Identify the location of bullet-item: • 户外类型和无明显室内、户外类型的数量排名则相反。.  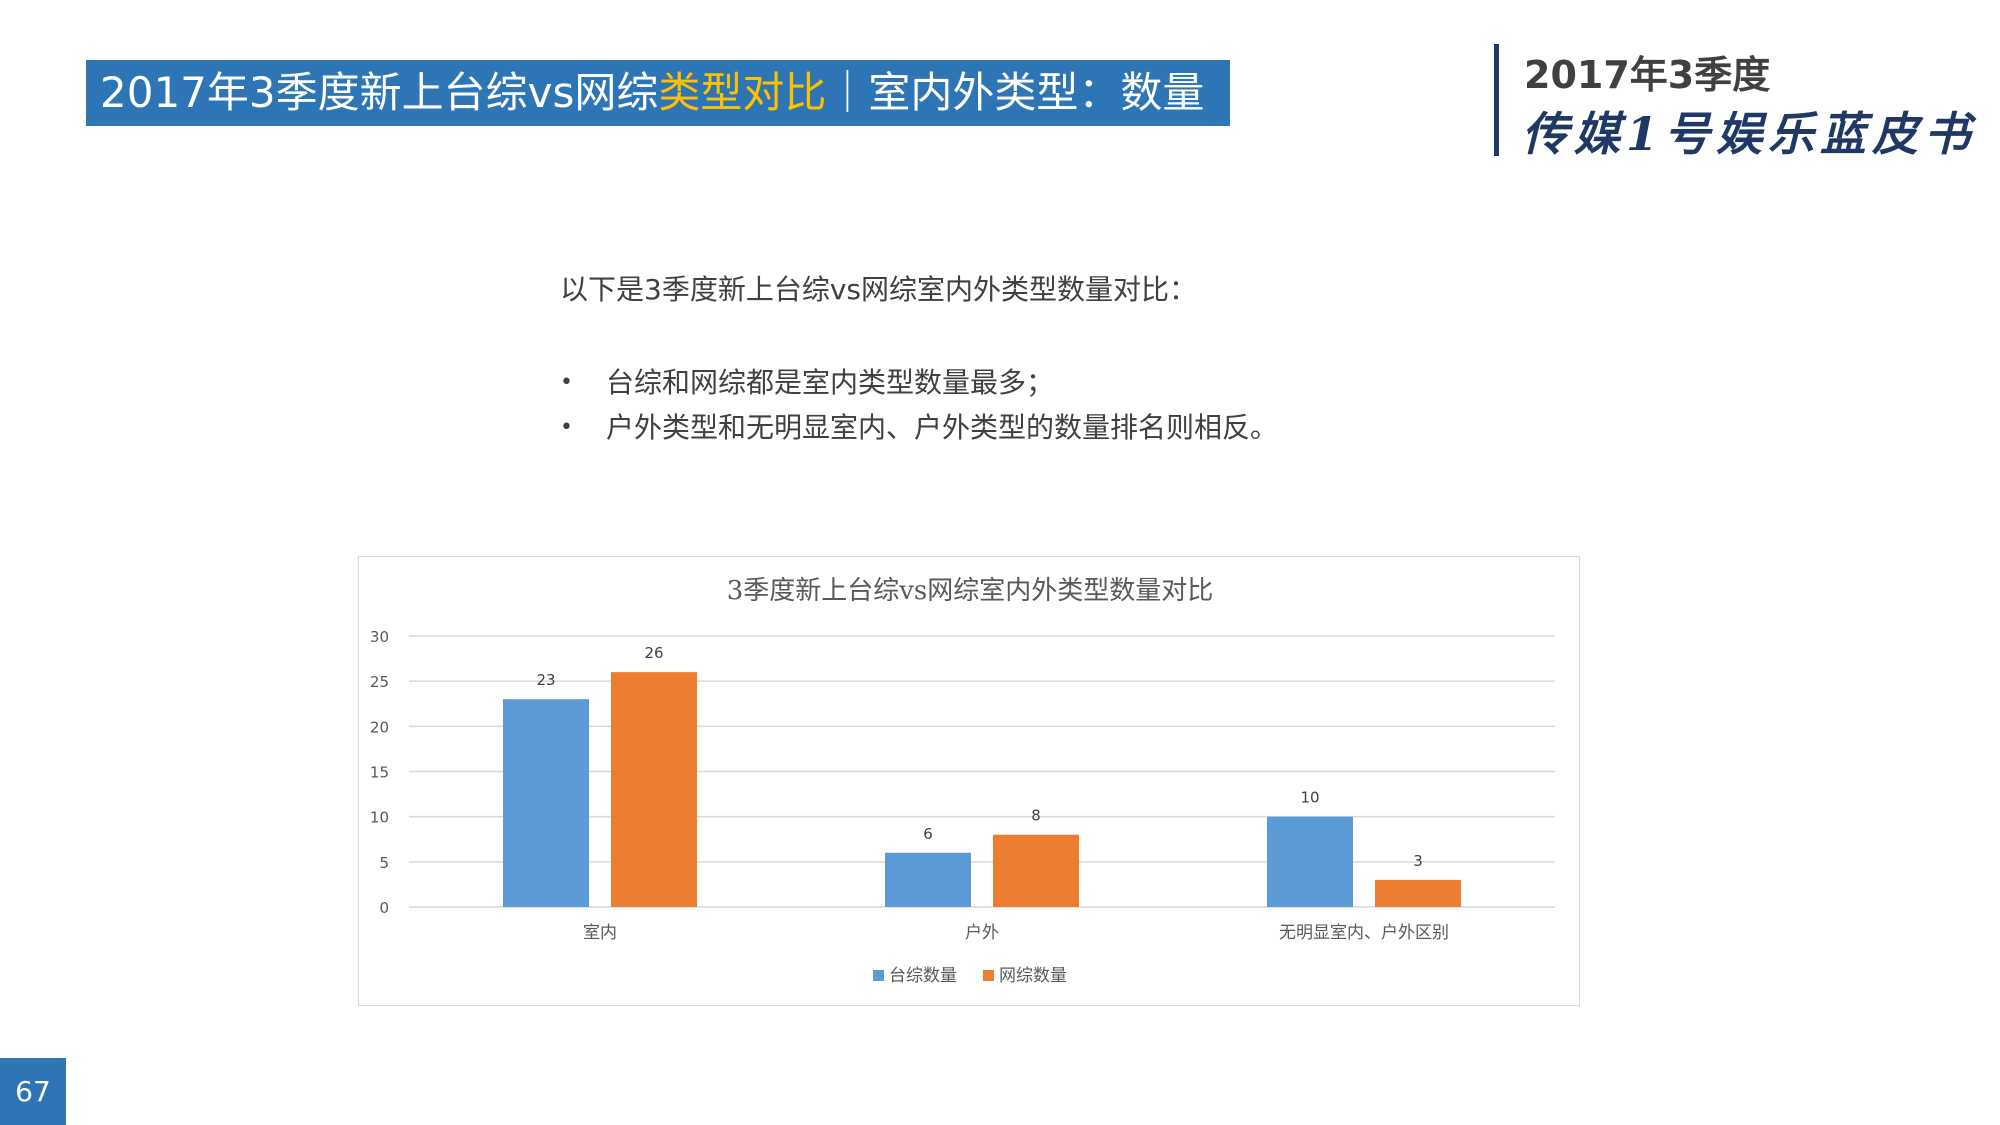
(919, 427).